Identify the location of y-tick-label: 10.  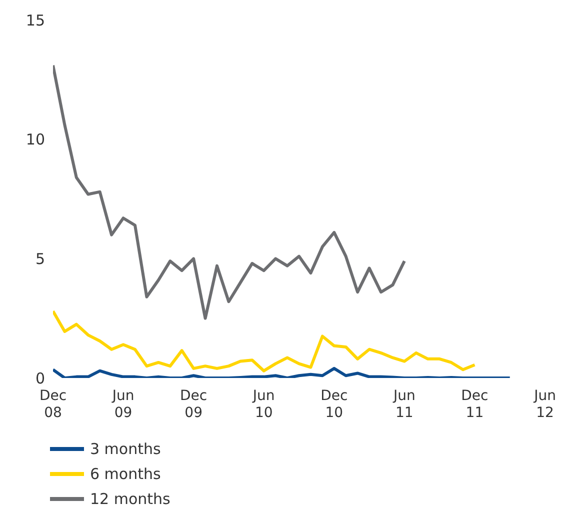
(35, 139).